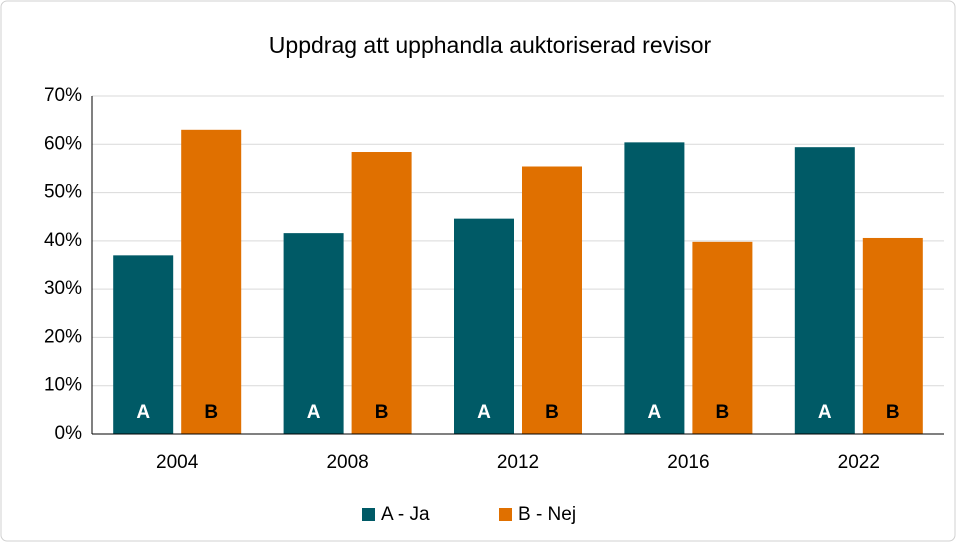  What do you see at coordinates (63, 192) in the screenshot?
I see `y-tick-label: 50%` at bounding box center [63, 192].